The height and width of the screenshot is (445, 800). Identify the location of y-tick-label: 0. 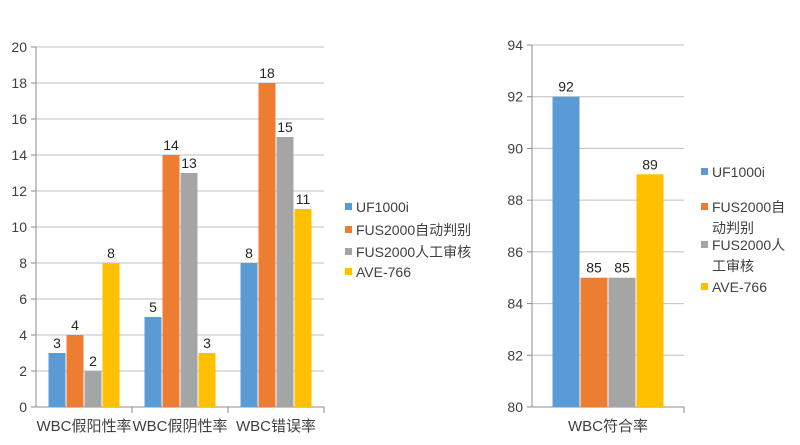
(23, 407).